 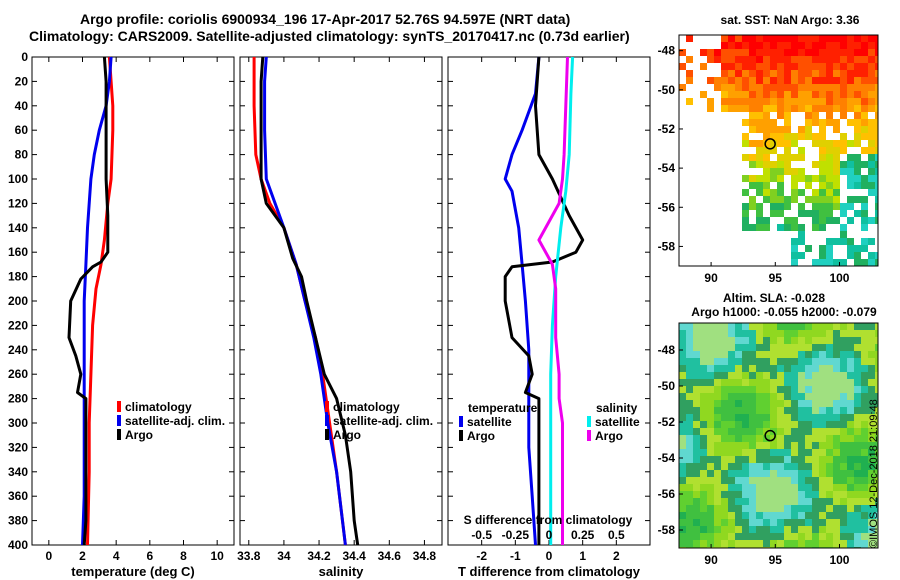 I want to click on x-tick-label-top: 0.25, so click(x=583, y=535).